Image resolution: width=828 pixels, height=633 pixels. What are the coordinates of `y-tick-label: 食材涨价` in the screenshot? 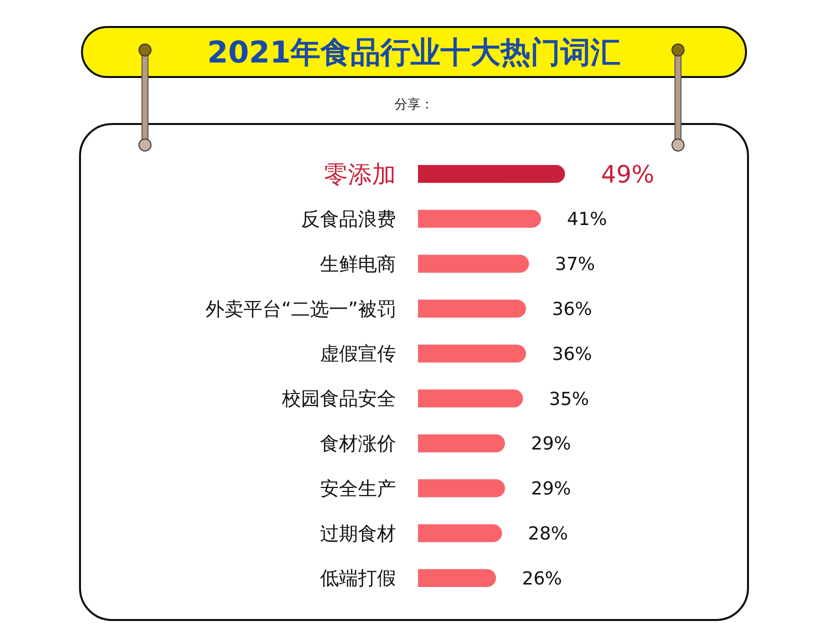 It's located at (358, 444).